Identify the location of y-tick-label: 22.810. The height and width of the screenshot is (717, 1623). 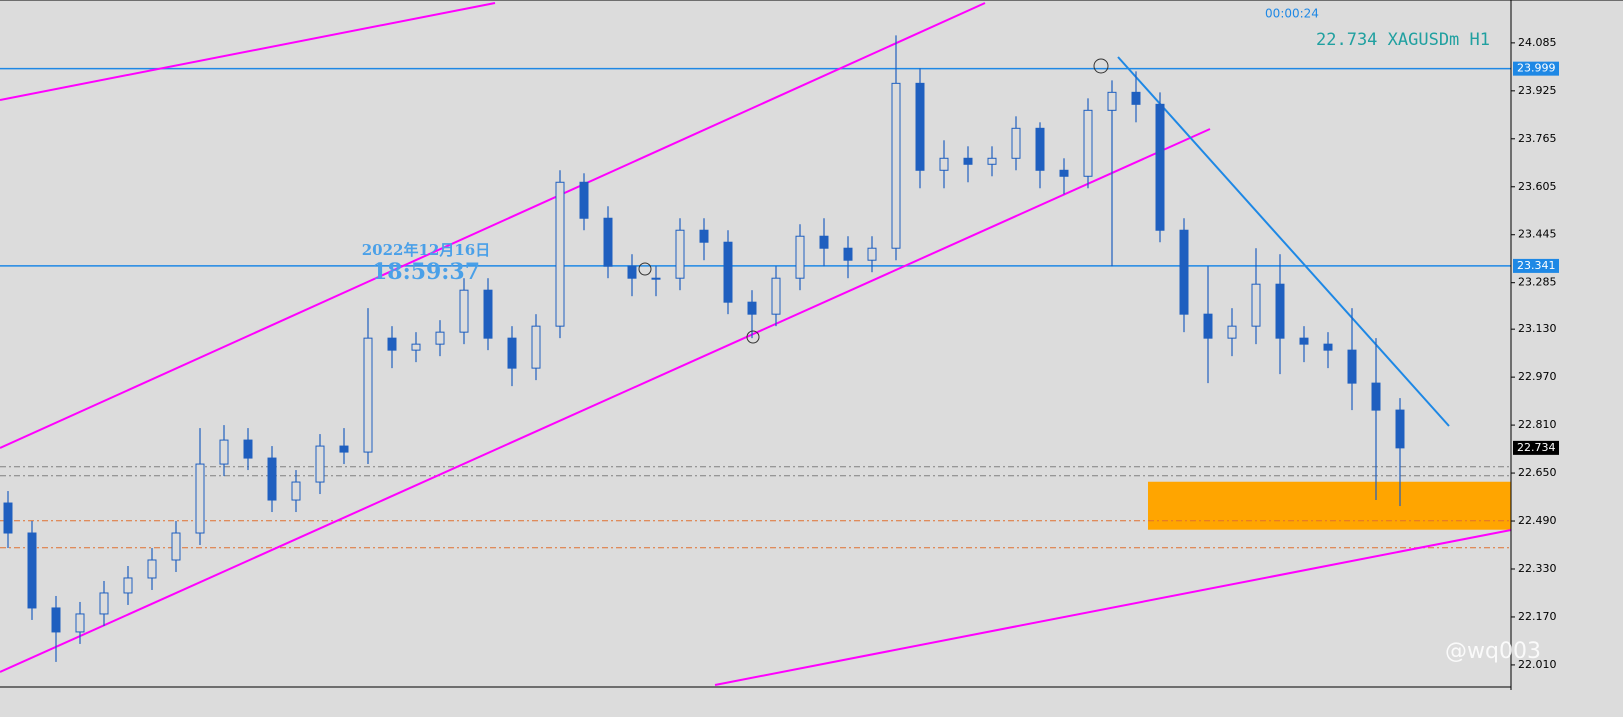
(1537, 424).